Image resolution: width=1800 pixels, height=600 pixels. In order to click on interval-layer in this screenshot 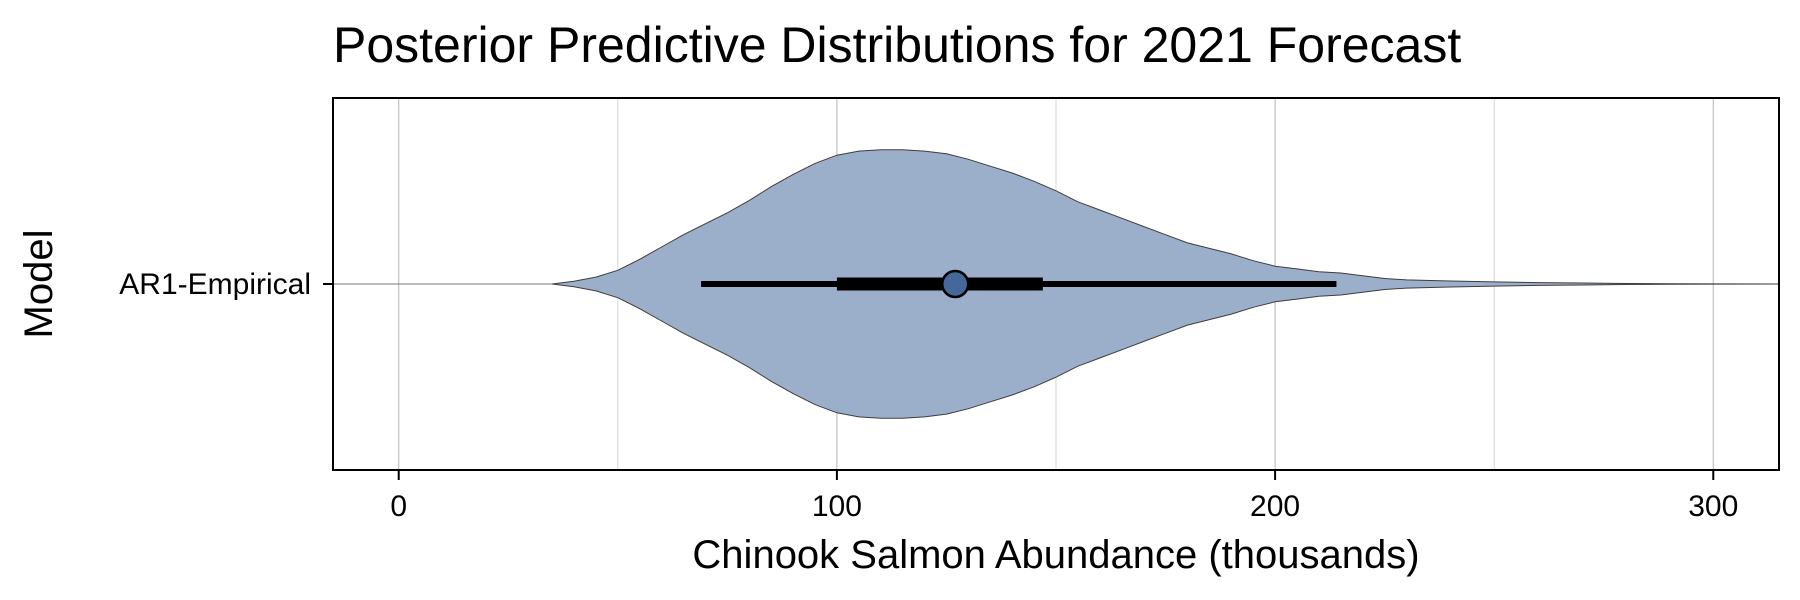, I will do `click(1019, 284)`.